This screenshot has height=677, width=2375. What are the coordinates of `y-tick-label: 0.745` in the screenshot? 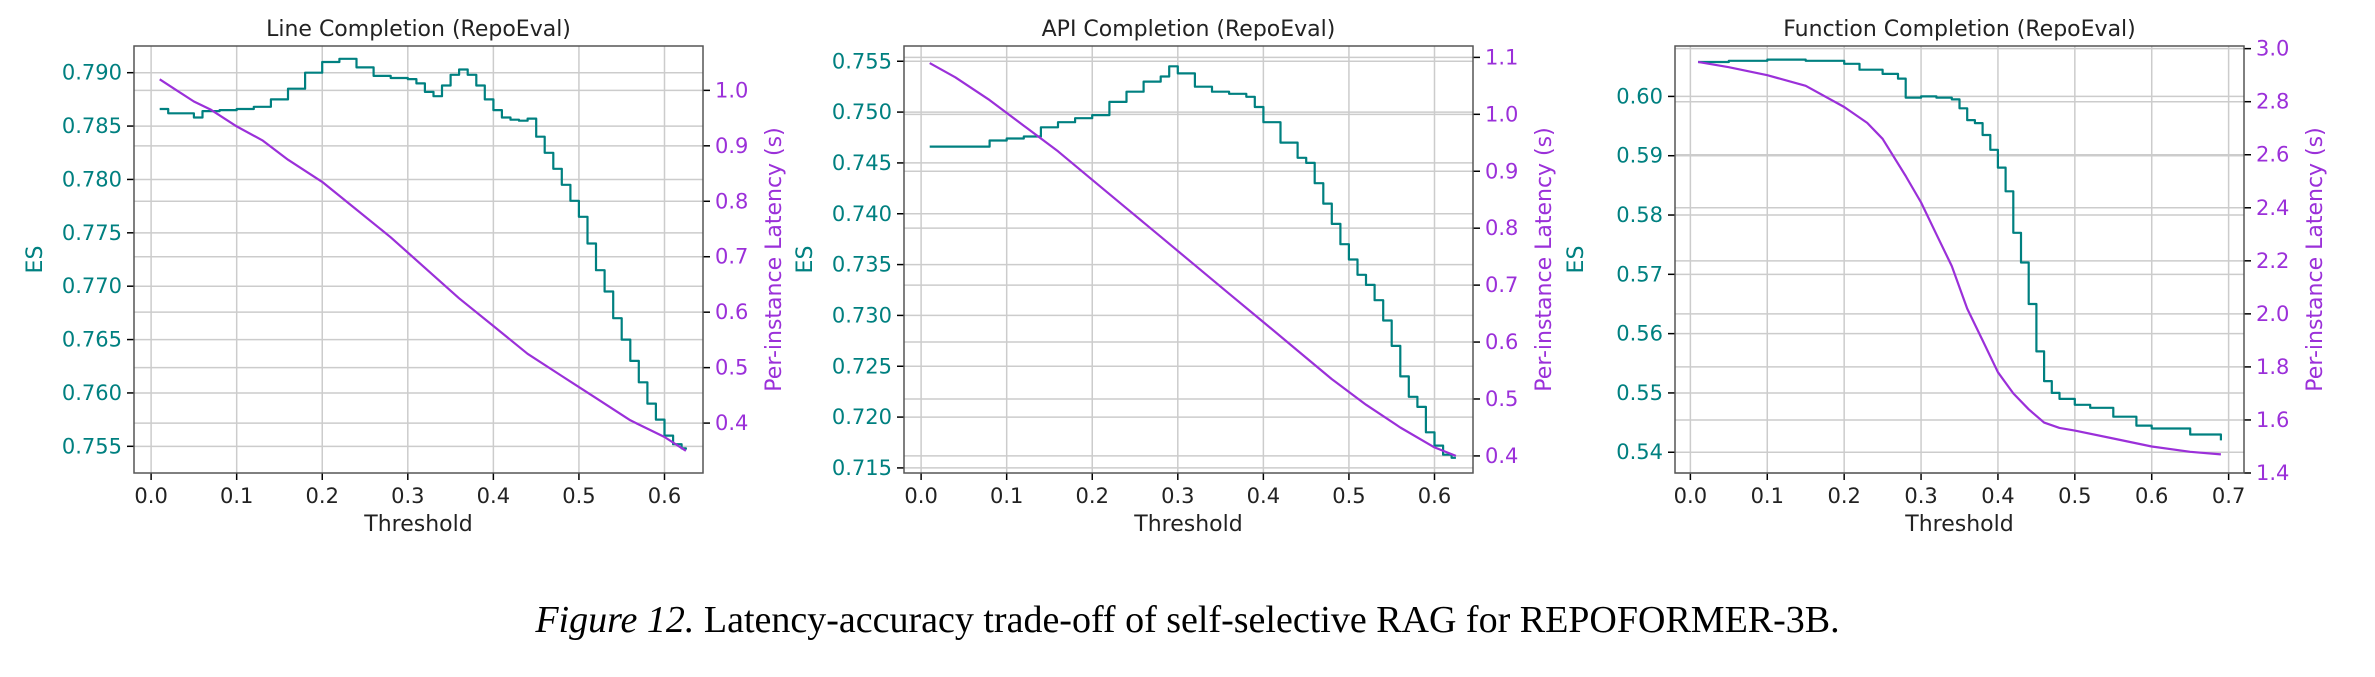 It's located at (862, 163).